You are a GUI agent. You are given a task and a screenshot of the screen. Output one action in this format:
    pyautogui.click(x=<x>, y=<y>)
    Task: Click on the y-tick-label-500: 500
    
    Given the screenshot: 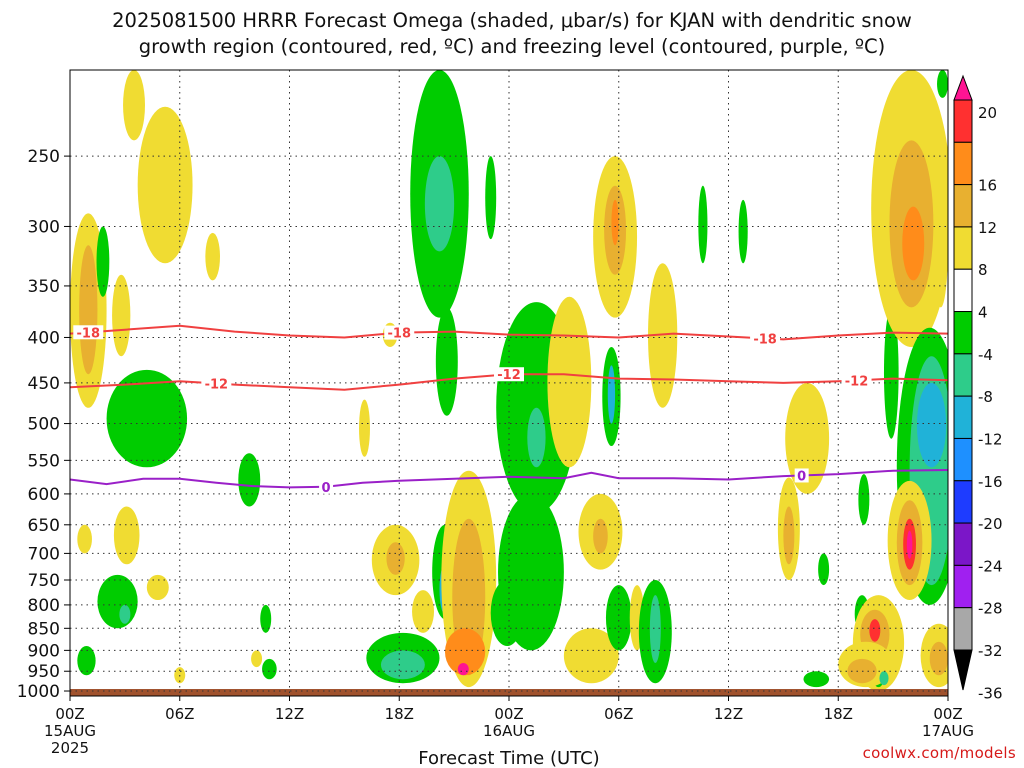 What is the action you would take?
    pyautogui.click(x=44, y=425)
    